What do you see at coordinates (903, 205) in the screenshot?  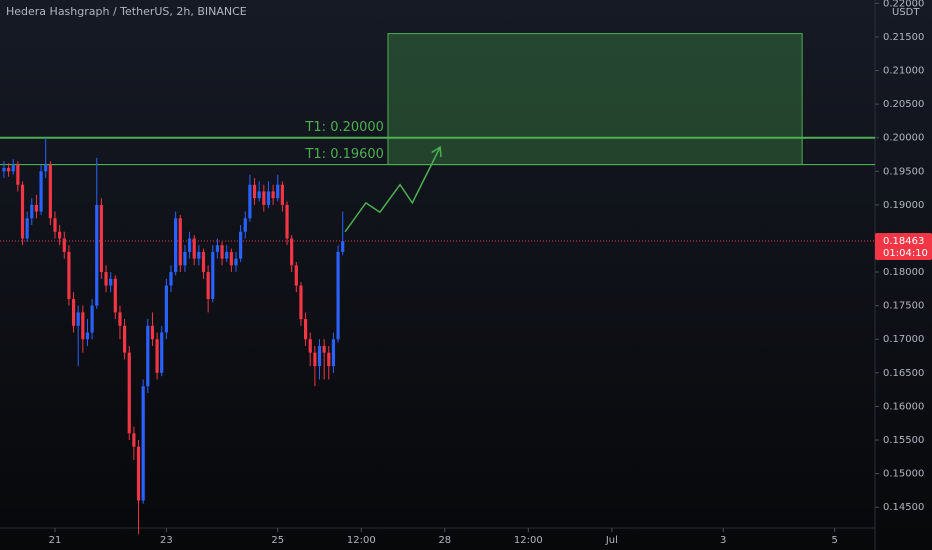 I see `y-tick-label: 0.19000` at bounding box center [903, 205].